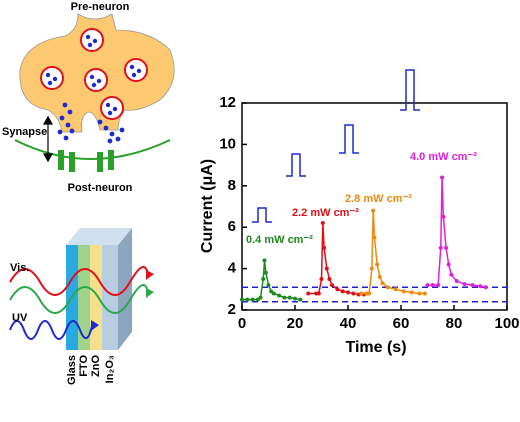 This screenshot has height=422, width=520. Describe the element at coordinates (84, 366) in the screenshot. I see `layer-label: FTO` at that location.